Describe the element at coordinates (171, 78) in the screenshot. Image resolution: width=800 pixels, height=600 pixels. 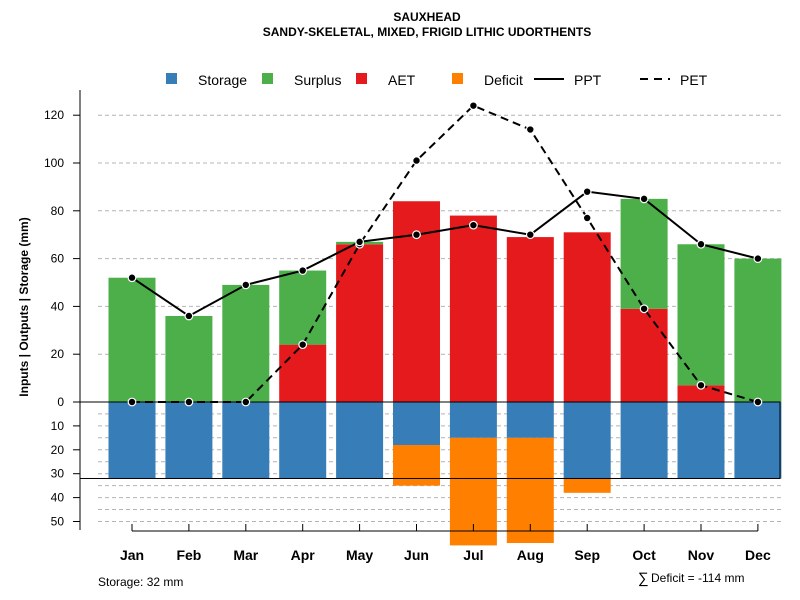
I see `legend-swatch-storage` at that location.